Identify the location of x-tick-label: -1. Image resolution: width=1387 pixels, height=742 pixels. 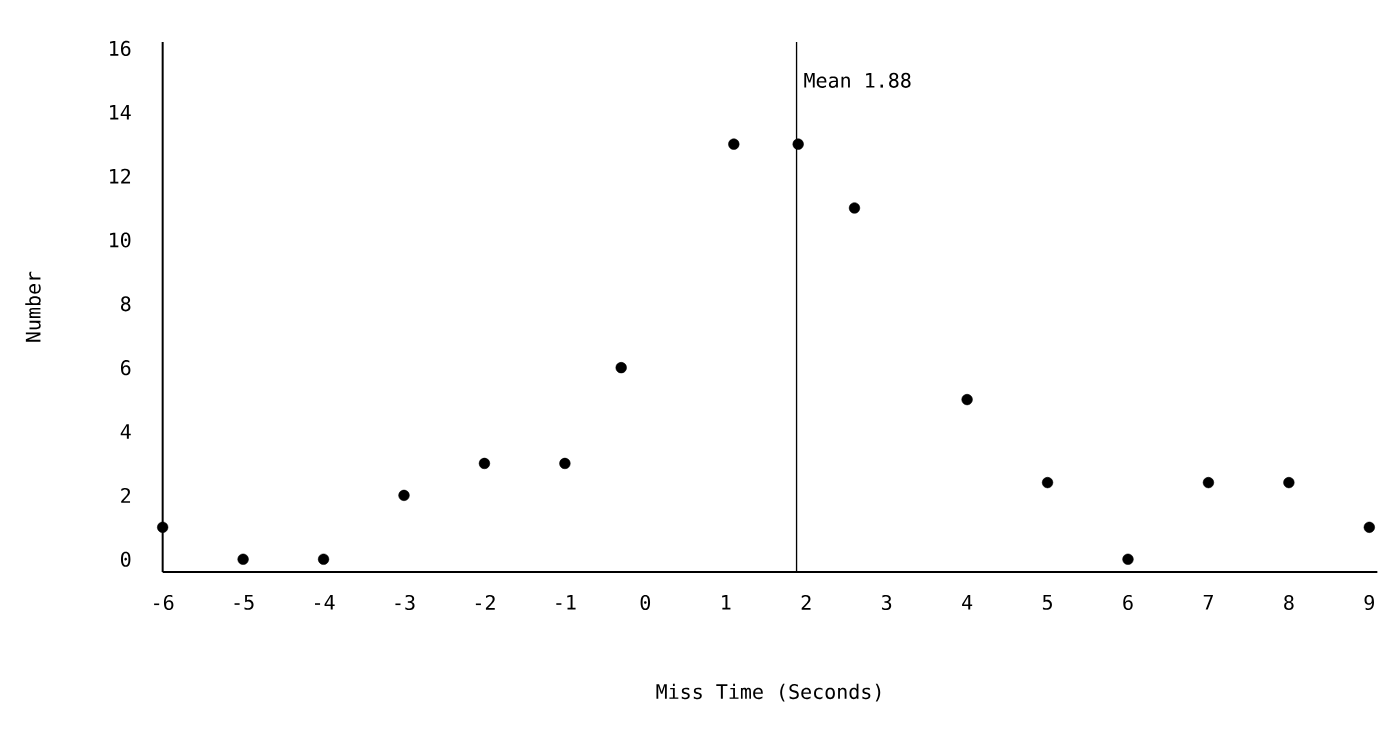
(566, 602).